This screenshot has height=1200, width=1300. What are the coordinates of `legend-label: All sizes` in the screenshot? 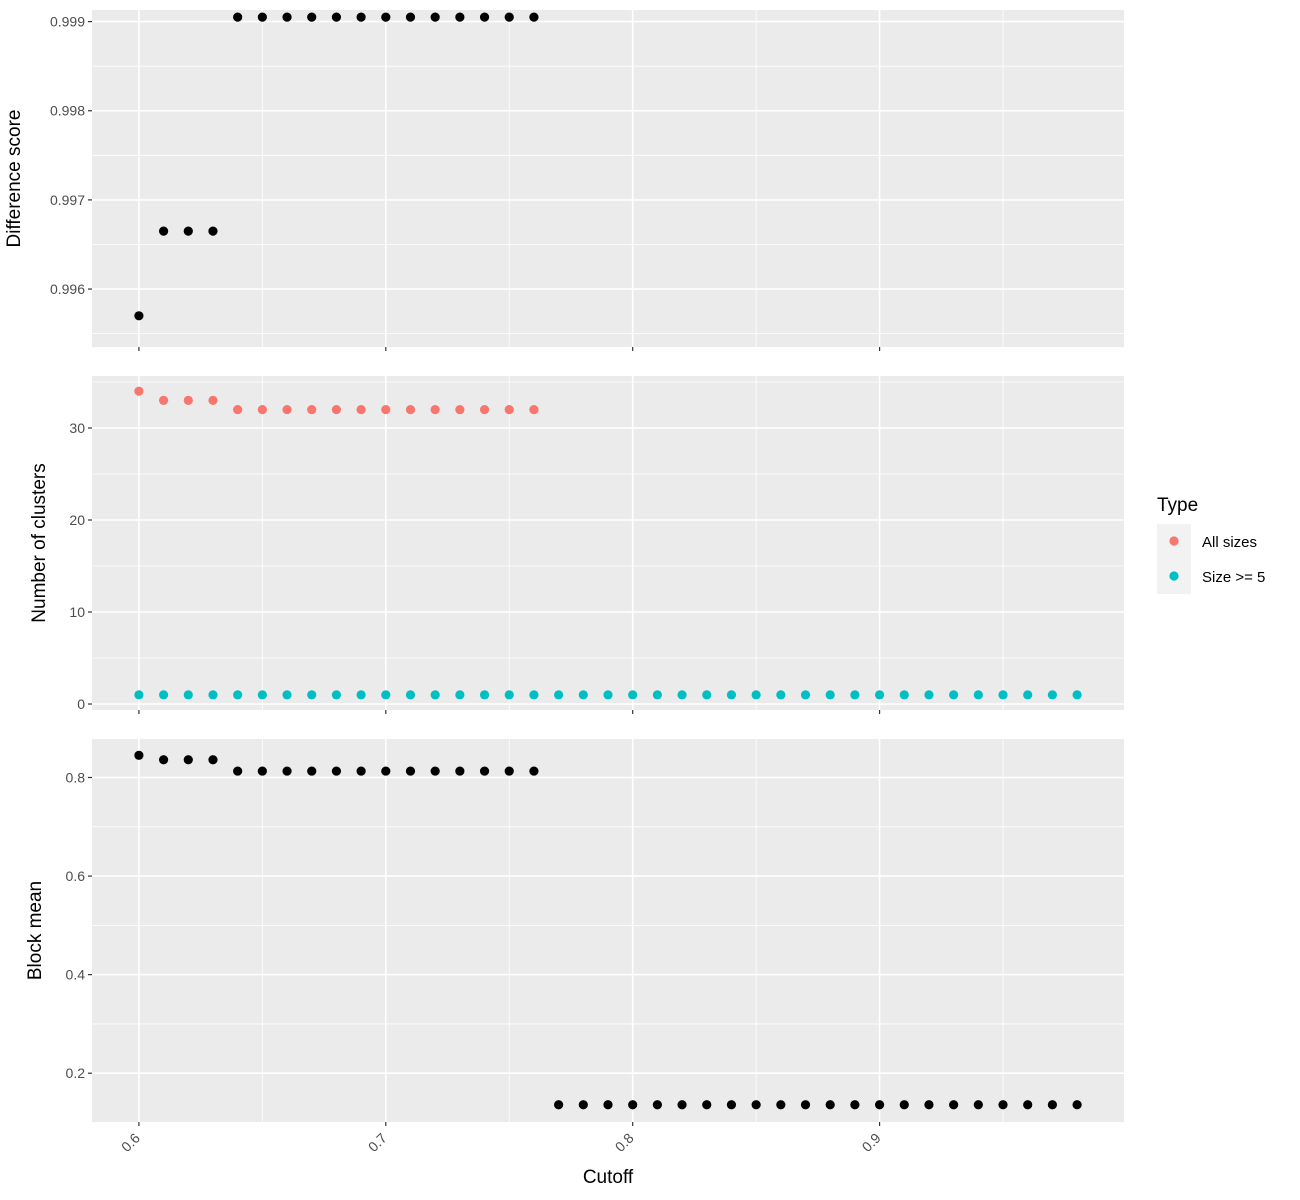 It's located at (1229, 542).